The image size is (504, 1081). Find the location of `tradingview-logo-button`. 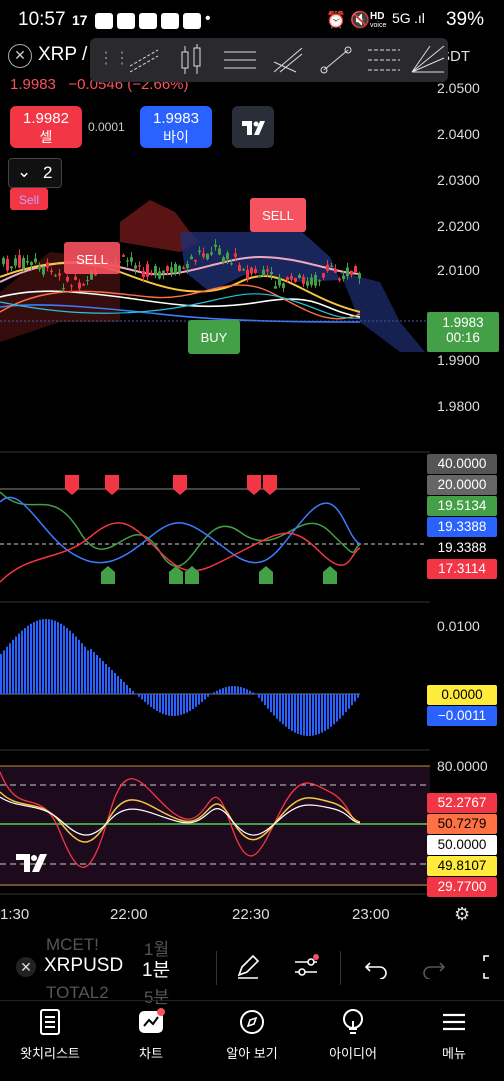

tradingview-logo-button is located at coordinates (253, 127).